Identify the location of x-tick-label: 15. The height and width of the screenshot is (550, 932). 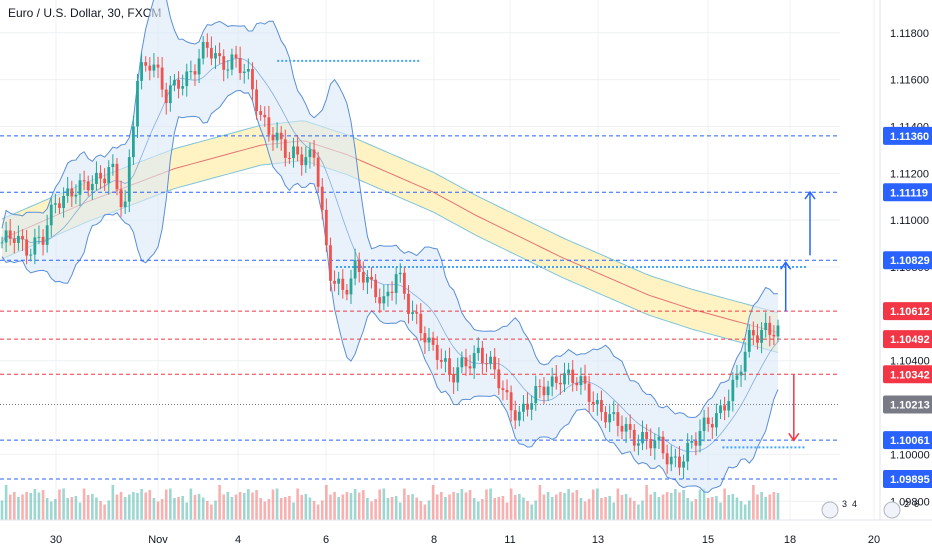
(708, 540).